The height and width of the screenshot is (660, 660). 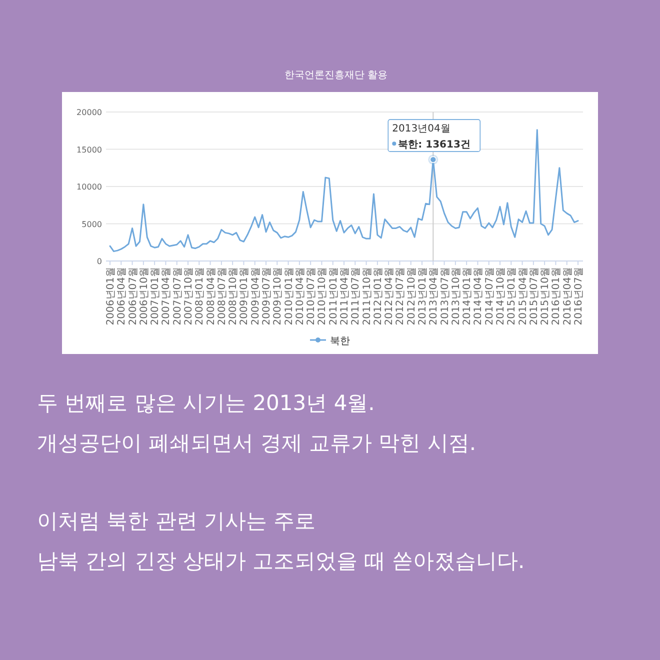 What do you see at coordinates (367, 296) in the screenshot?
I see `x-tick-label: 2011년10월` at bounding box center [367, 296].